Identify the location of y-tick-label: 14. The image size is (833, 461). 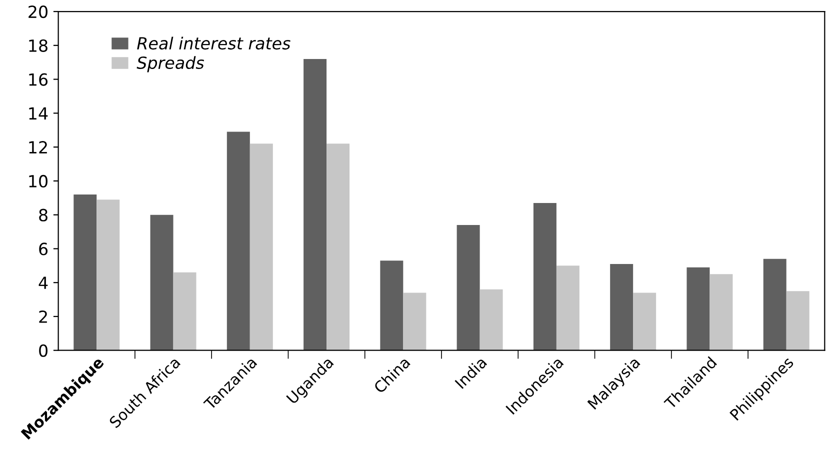
(38, 113).